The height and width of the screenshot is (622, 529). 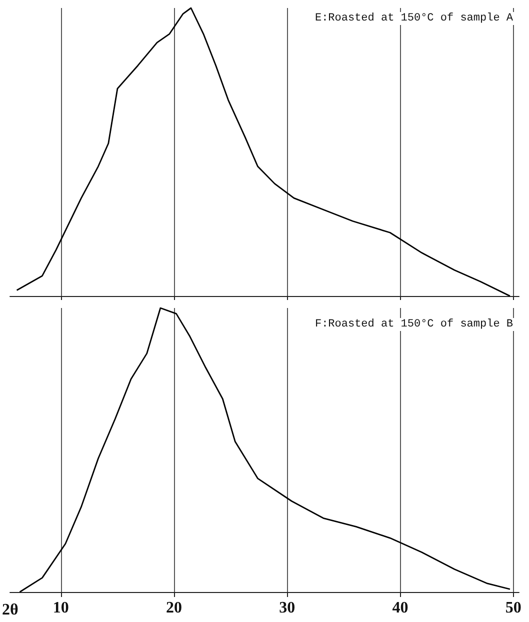 I want to click on x-tick-label: 50, so click(x=513, y=608).